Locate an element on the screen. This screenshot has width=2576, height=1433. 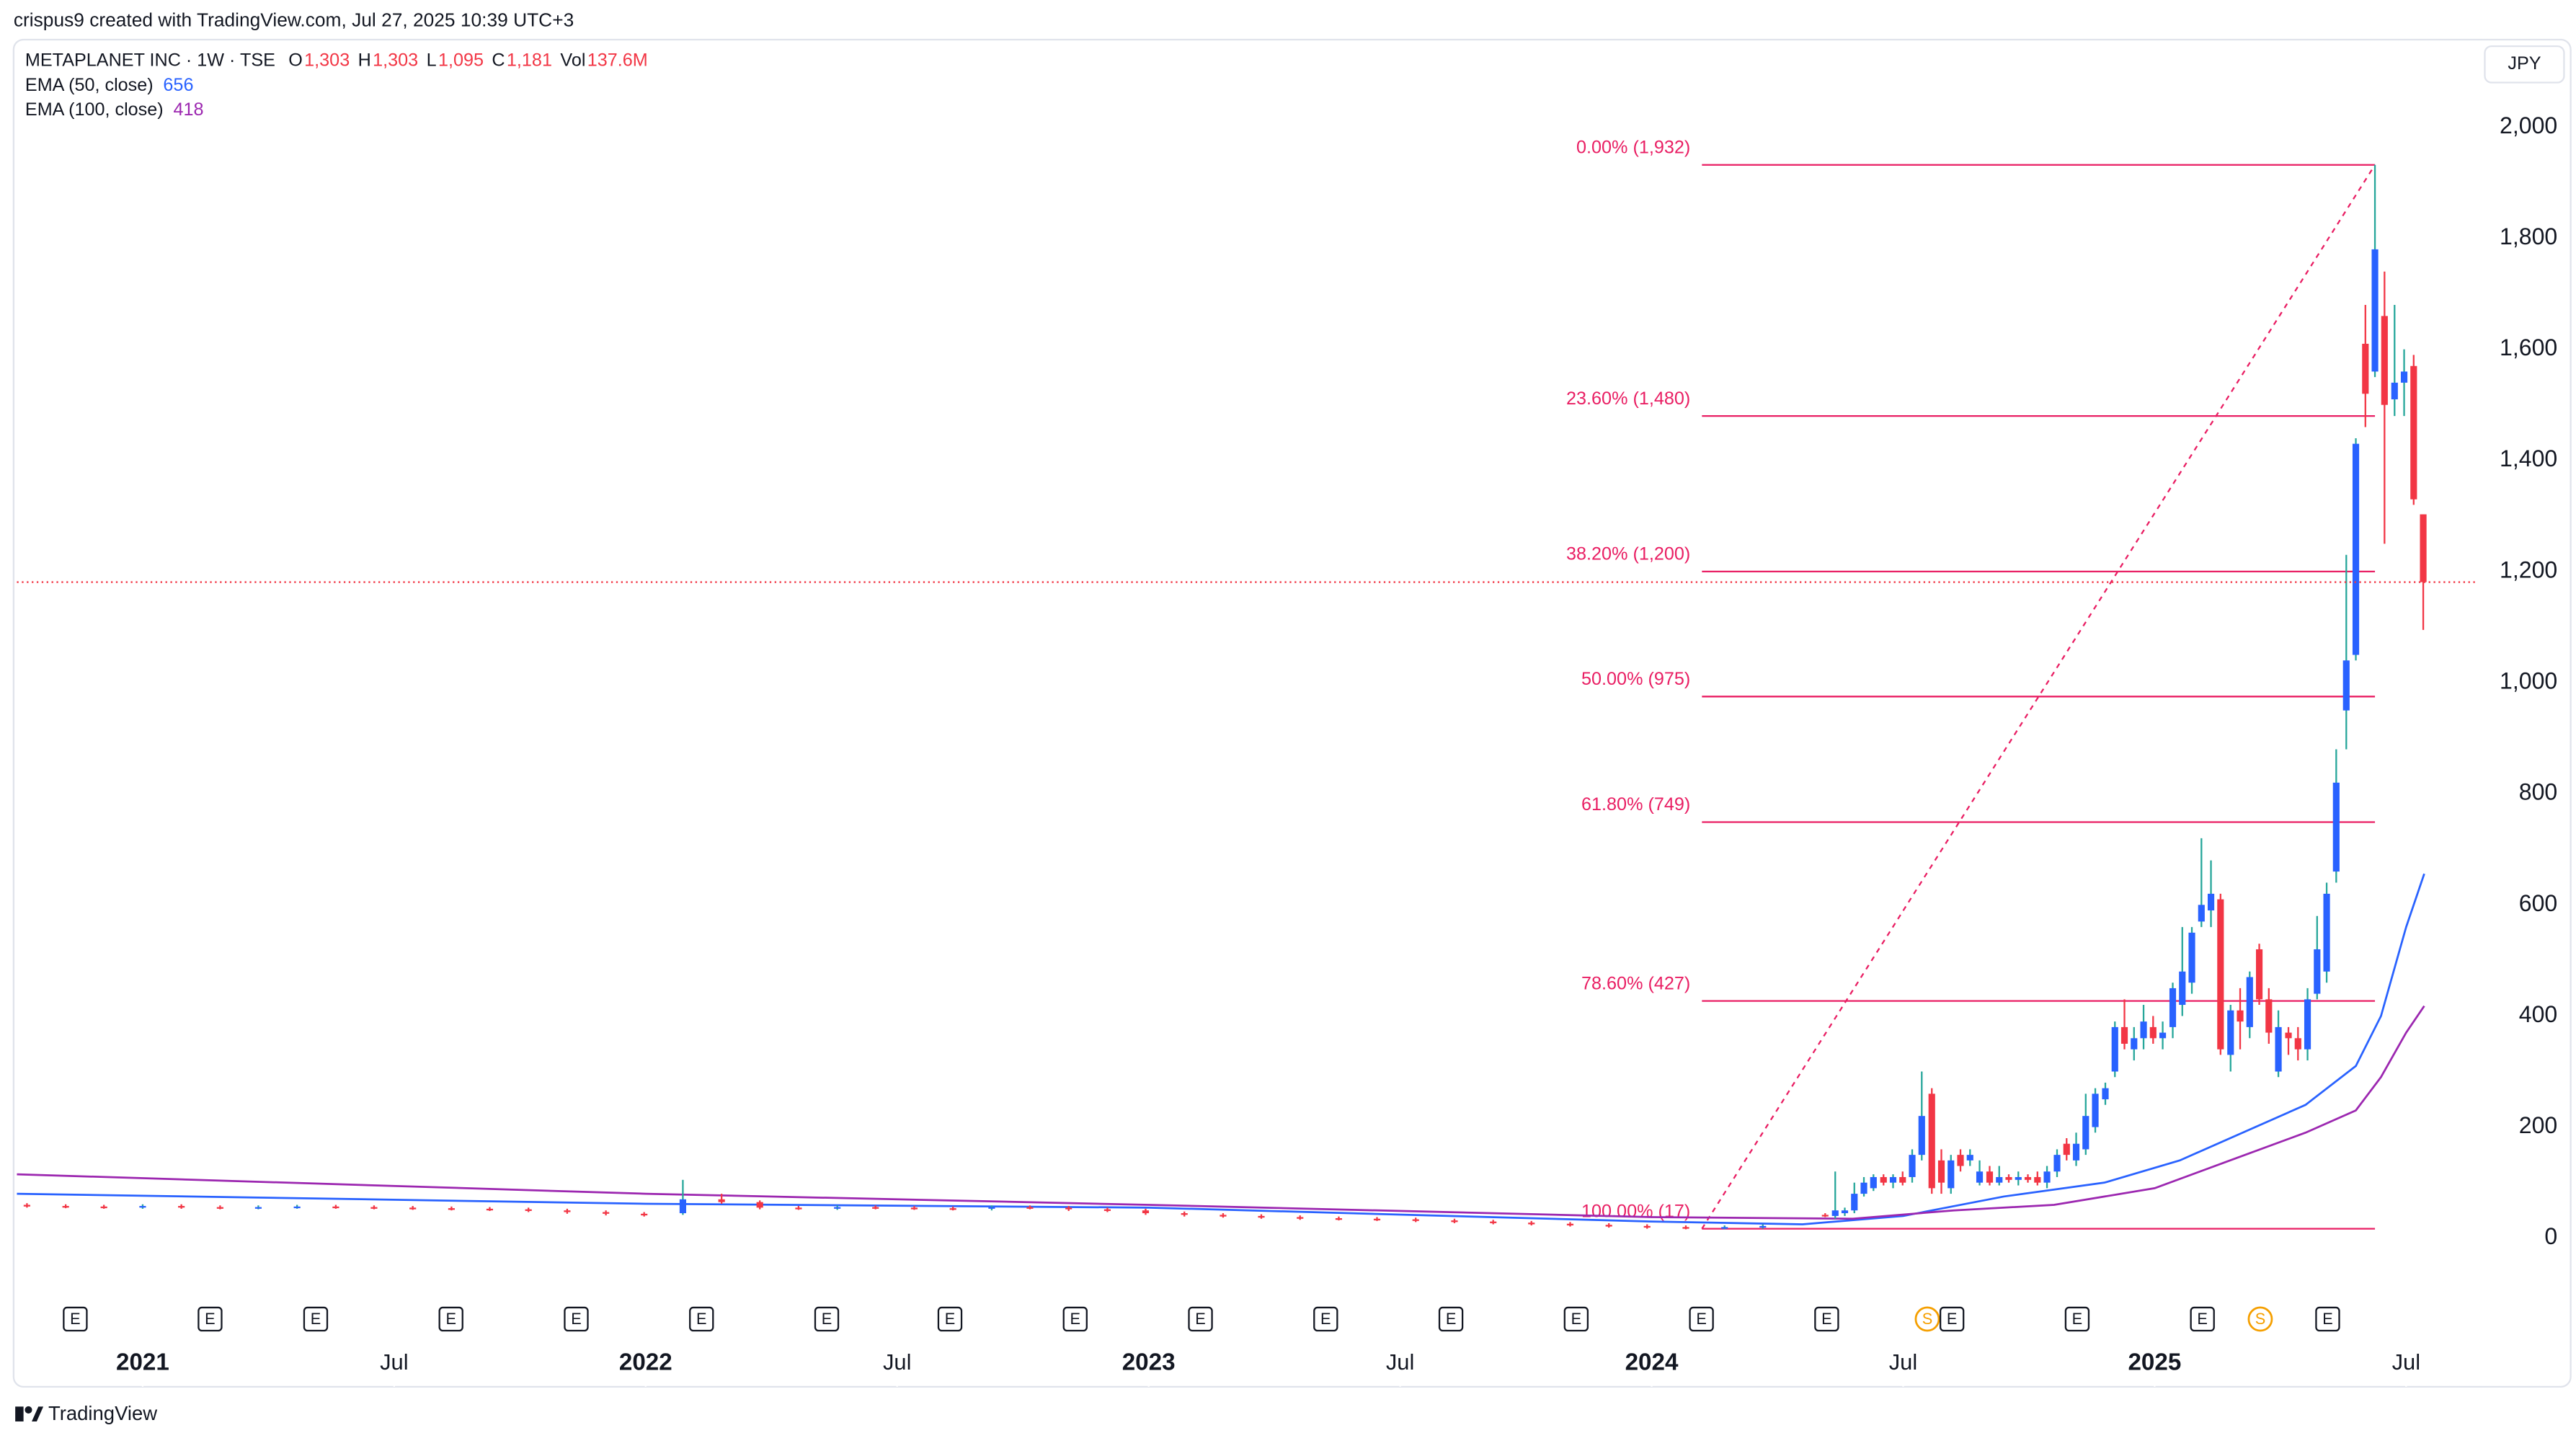
x-tick-label: 2023 is located at coordinates (1149, 1362).